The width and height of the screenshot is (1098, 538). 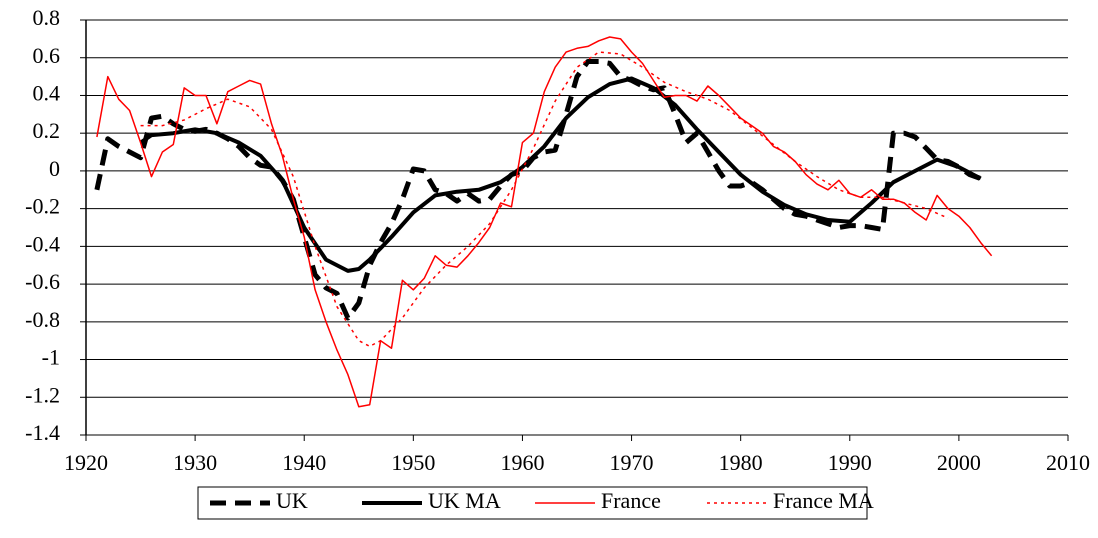 I want to click on y-tick-label: -1.4, so click(x=42, y=432).